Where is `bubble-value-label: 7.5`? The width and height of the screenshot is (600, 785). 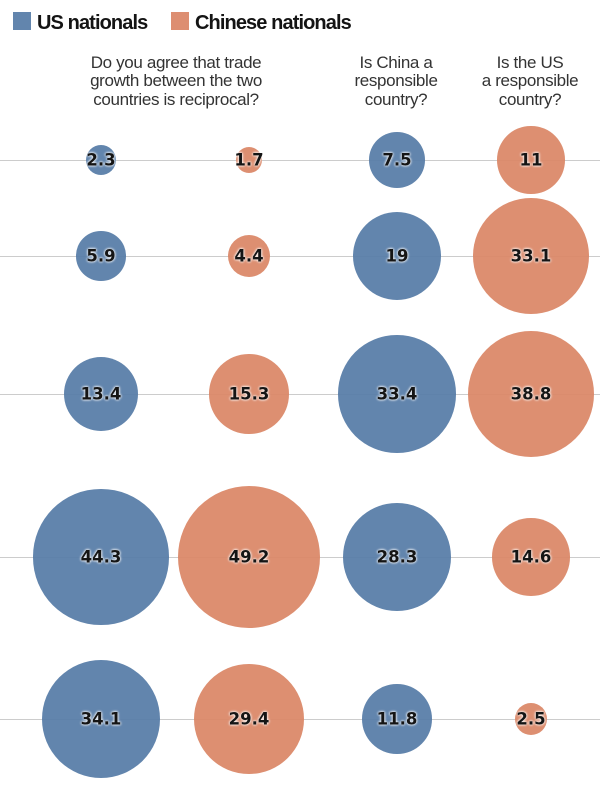
bubble-value-label: 7.5 is located at coordinates (397, 160).